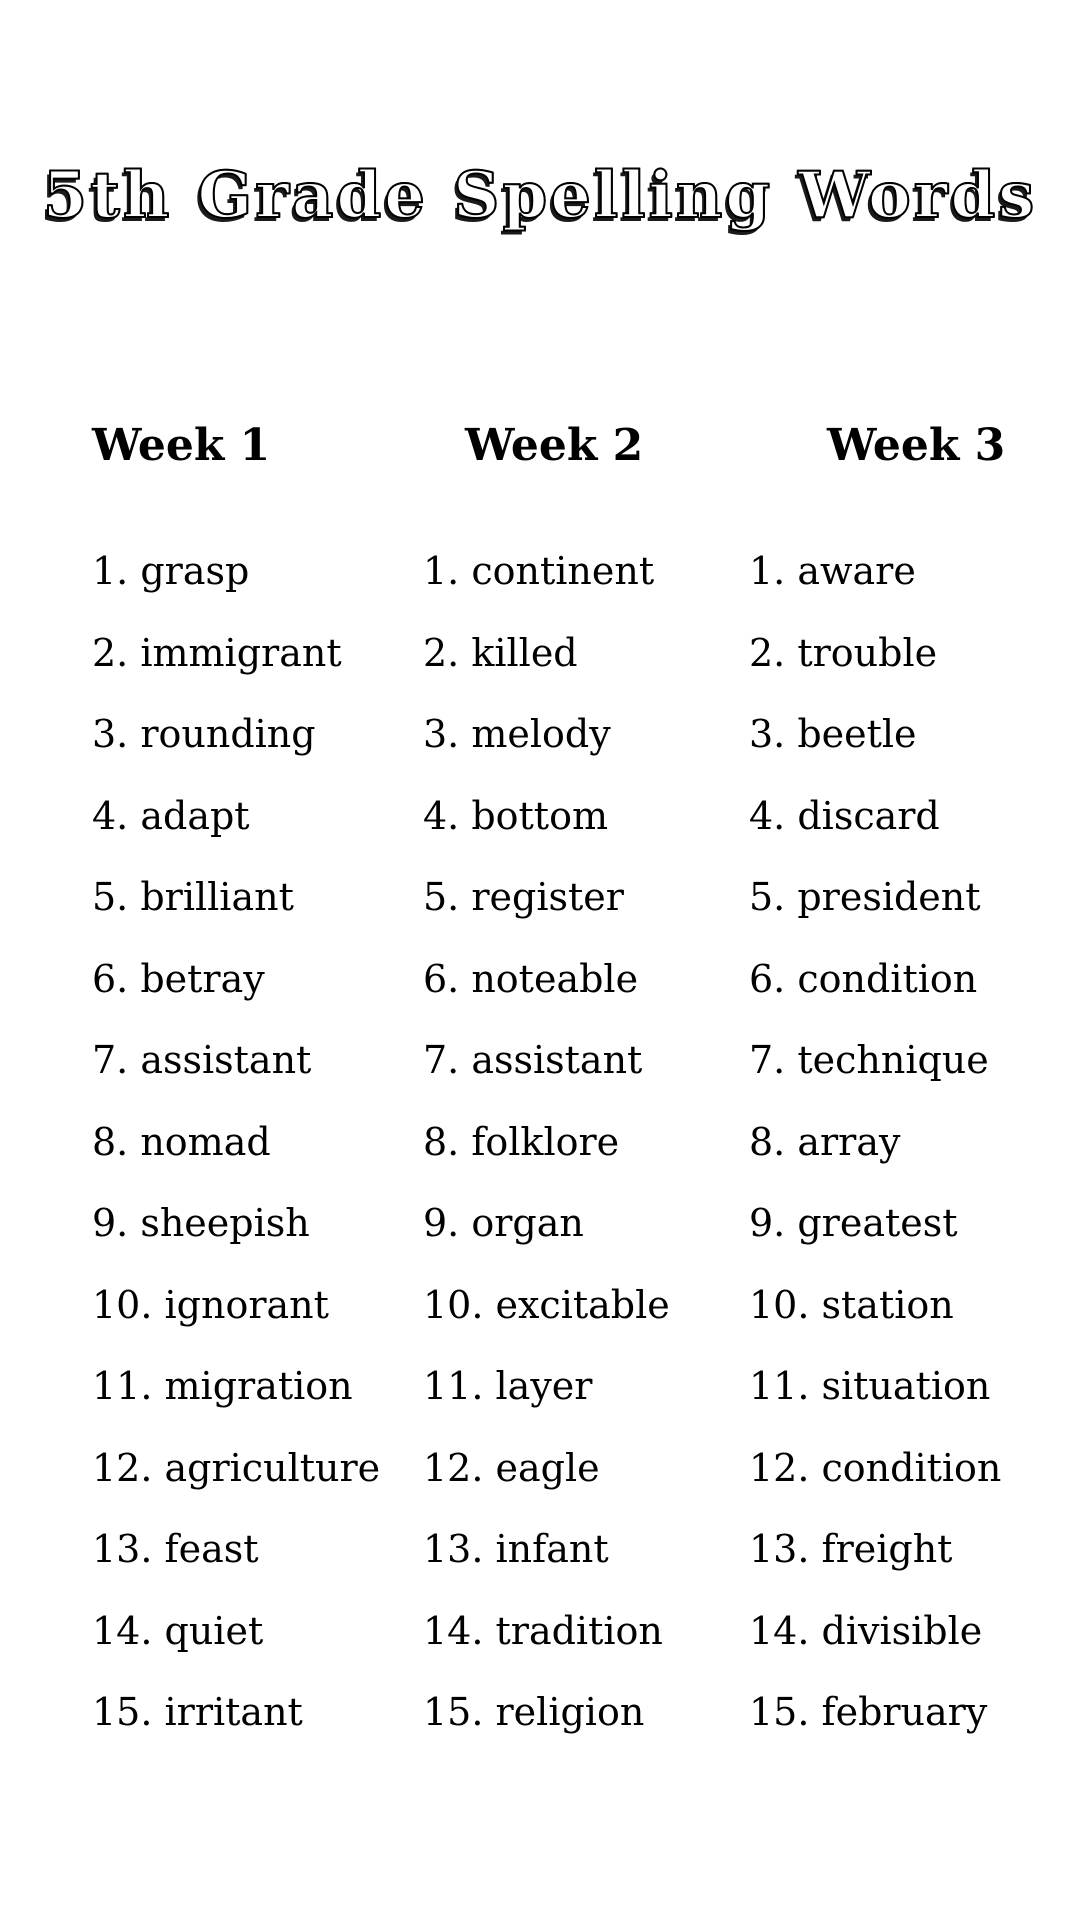  What do you see at coordinates (217, 652) in the screenshot?
I see `word-item: 2. immigrant` at bounding box center [217, 652].